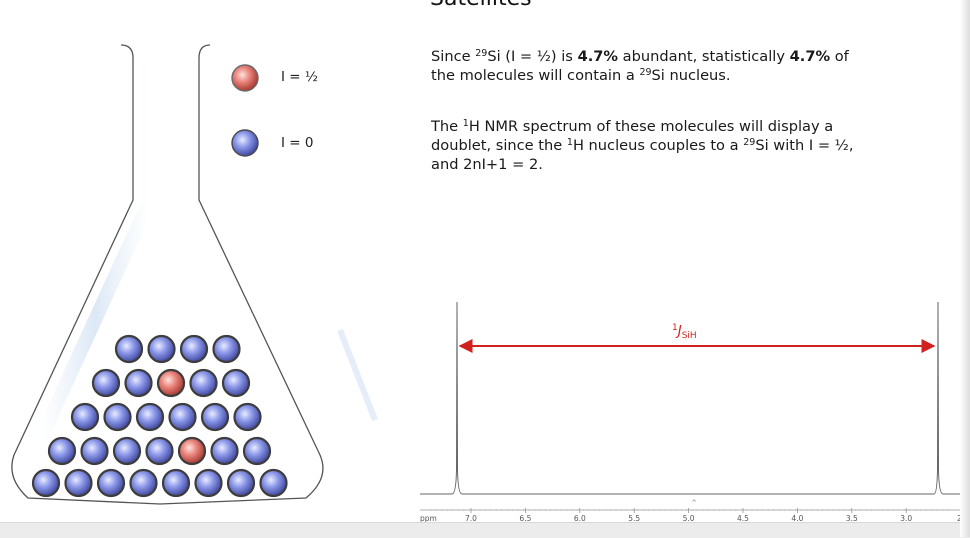 The height and width of the screenshot is (538, 970). I want to click on center-mark: ^, so click(694, 503).